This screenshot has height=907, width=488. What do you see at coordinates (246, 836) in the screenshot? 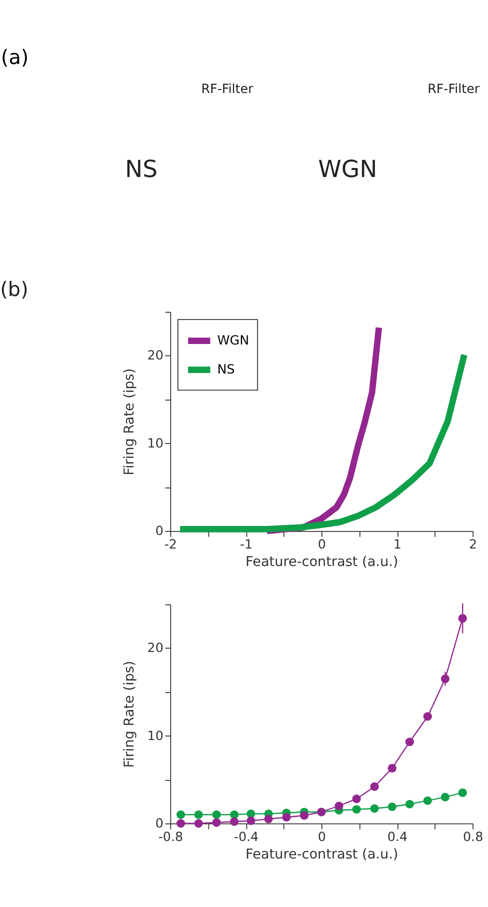
I see `x-tick-label: -0.4` at bounding box center [246, 836].